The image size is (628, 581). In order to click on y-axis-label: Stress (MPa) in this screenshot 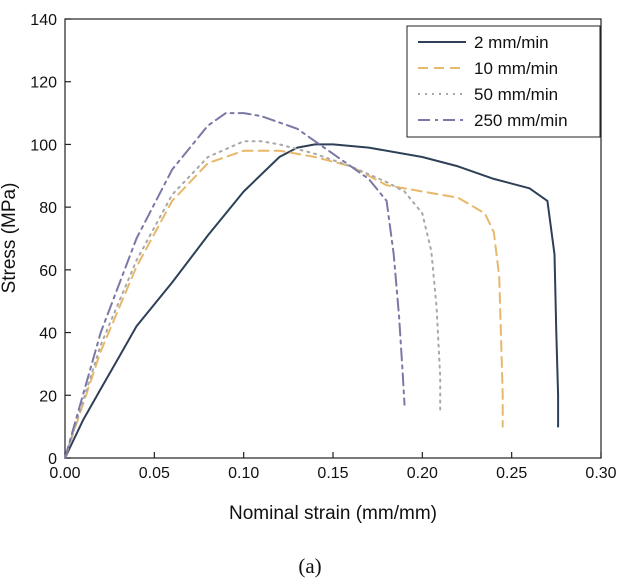, I will do `click(10, 238)`.